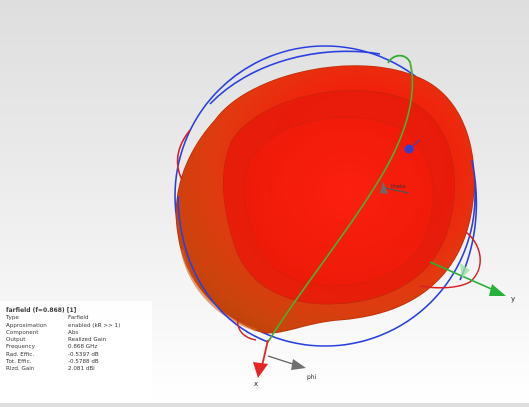 This screenshot has height=407, width=529. What do you see at coordinates (450, 260) in the screenshot?
I see `cut-arc-red-right` at bounding box center [450, 260].